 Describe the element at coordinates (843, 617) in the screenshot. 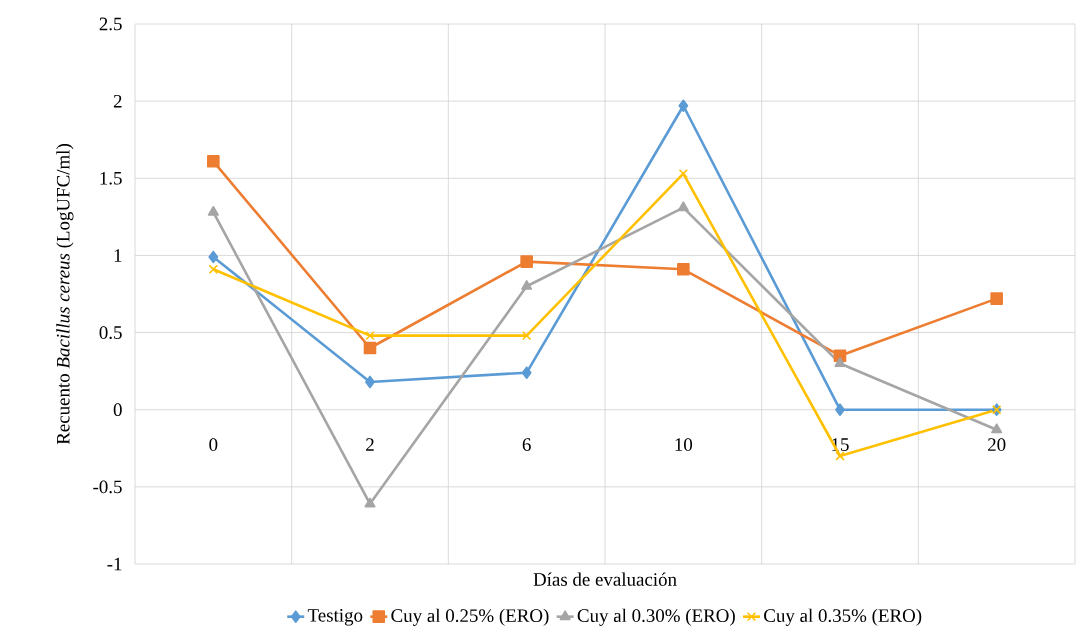

I see `legend-label: Cuy al 0.35% (ERO)` at that location.